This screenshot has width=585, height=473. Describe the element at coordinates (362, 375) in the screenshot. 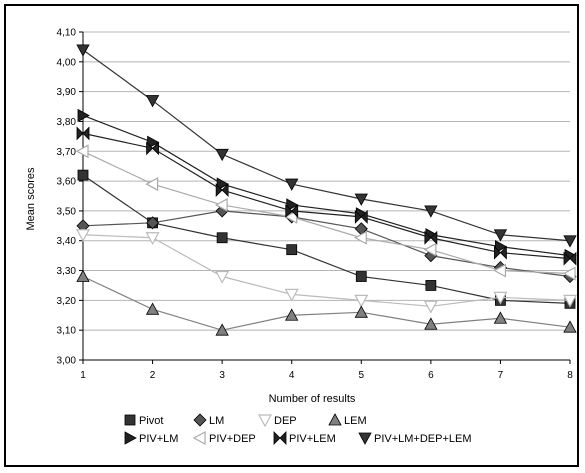

I see `x-tick-label: 5` at that location.